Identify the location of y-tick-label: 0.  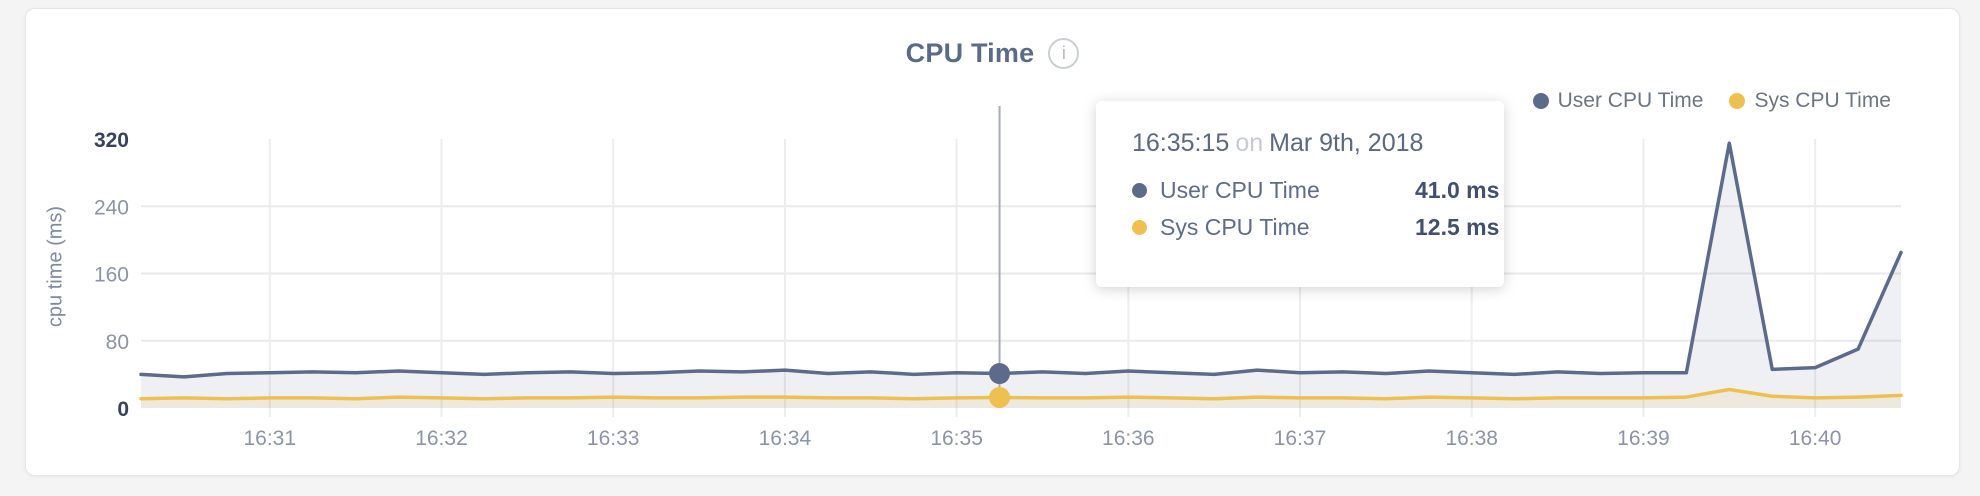
(123, 409).